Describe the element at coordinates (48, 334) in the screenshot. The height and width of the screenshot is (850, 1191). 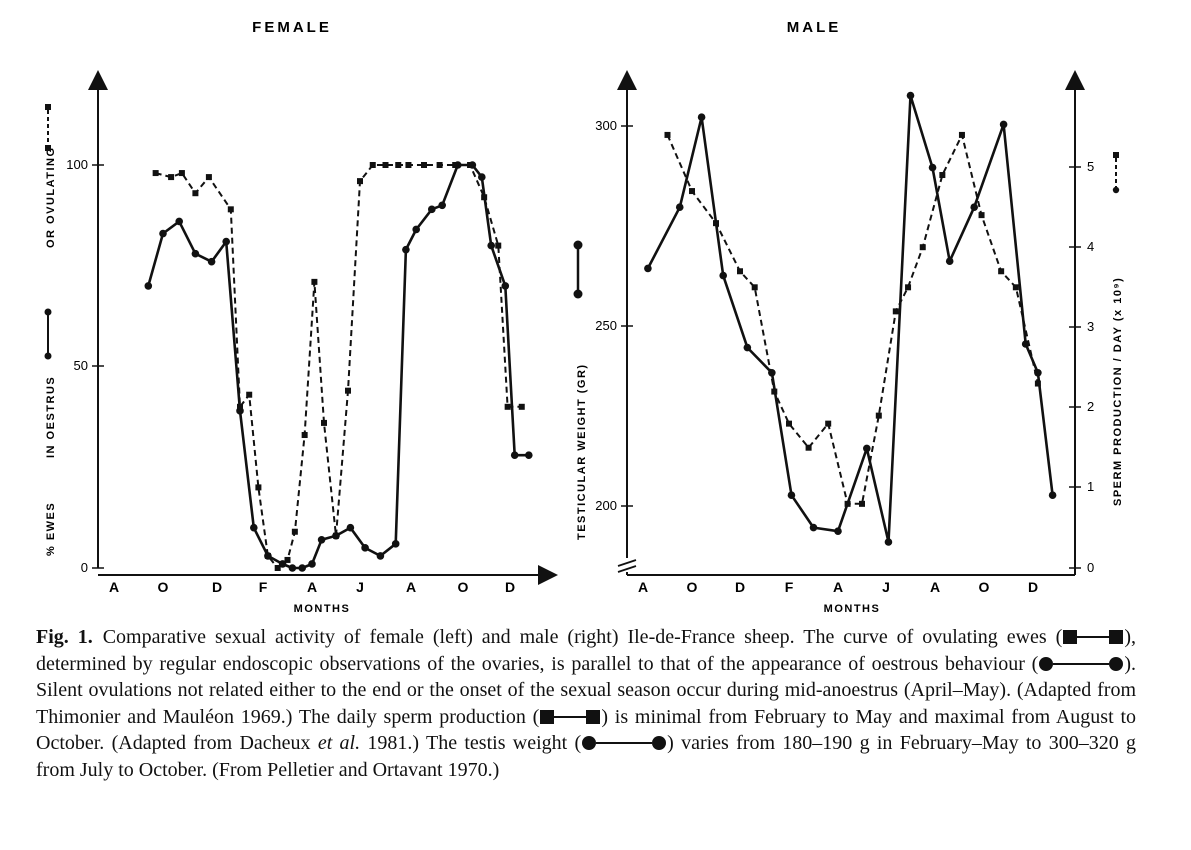
I see `female-oestrus-legend-symbol` at that location.